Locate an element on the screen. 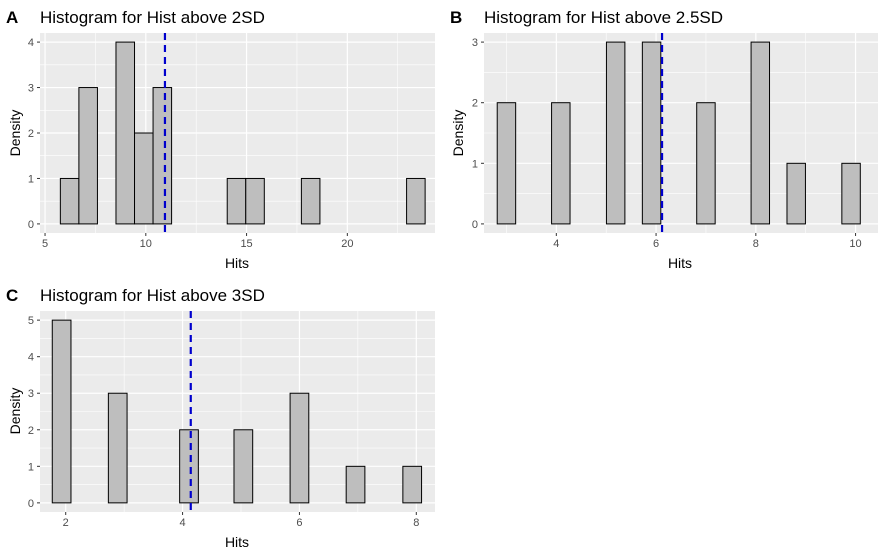  panel-b-bars is located at coordinates (678, 133).